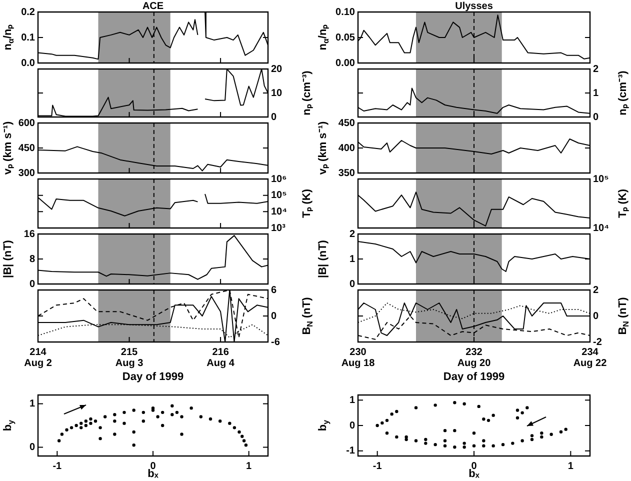 The height and width of the screenshot is (481, 631). What do you see at coordinates (28, 12) in the screenshot?
I see `y-tick-label: 0.2` at bounding box center [28, 12].